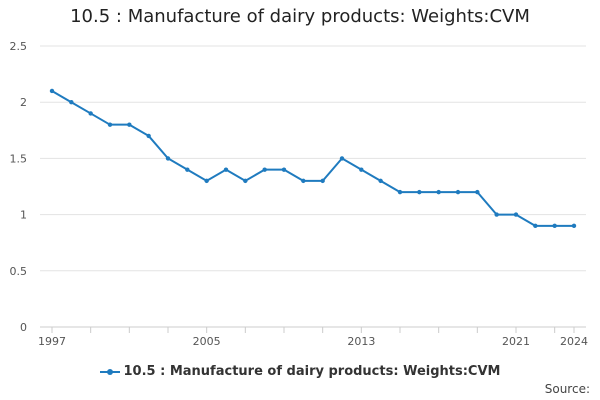 The height and width of the screenshot is (400, 600). Describe the element at coordinates (23, 215) in the screenshot. I see `y-tick-label: 1` at that location.